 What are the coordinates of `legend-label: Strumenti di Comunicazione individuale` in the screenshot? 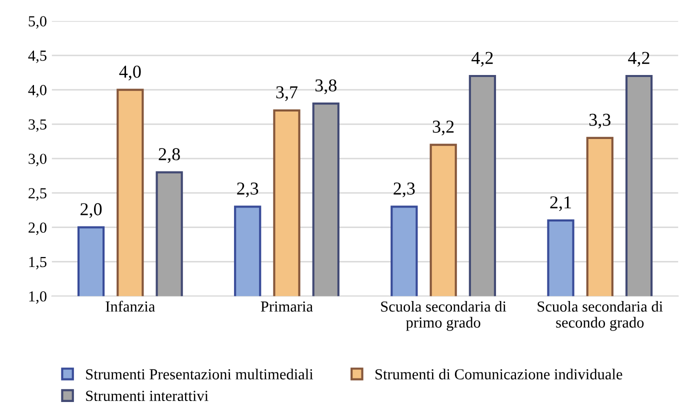 It's located at (499, 374).